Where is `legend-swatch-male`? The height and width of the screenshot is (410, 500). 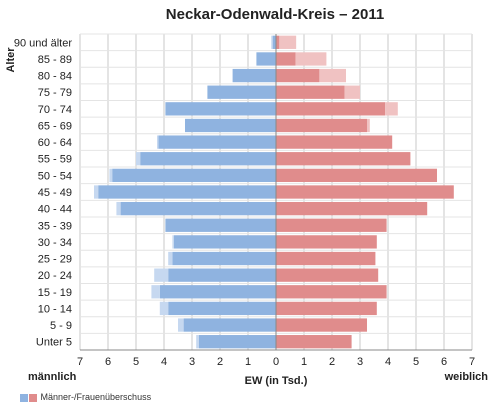 legend-swatch-male is located at coordinates (24, 397).